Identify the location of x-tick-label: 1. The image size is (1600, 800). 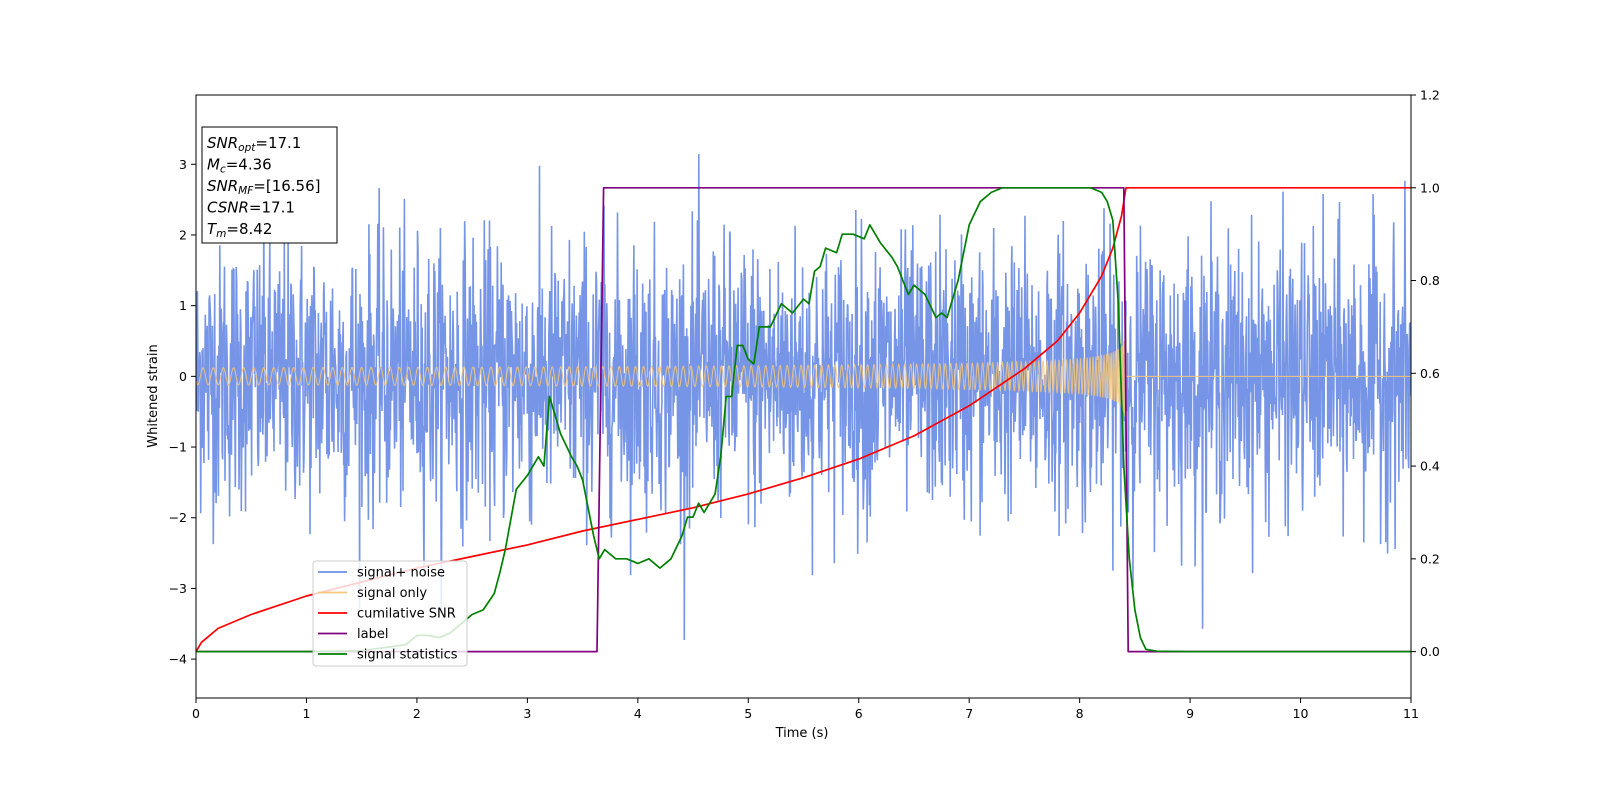
(306, 713).